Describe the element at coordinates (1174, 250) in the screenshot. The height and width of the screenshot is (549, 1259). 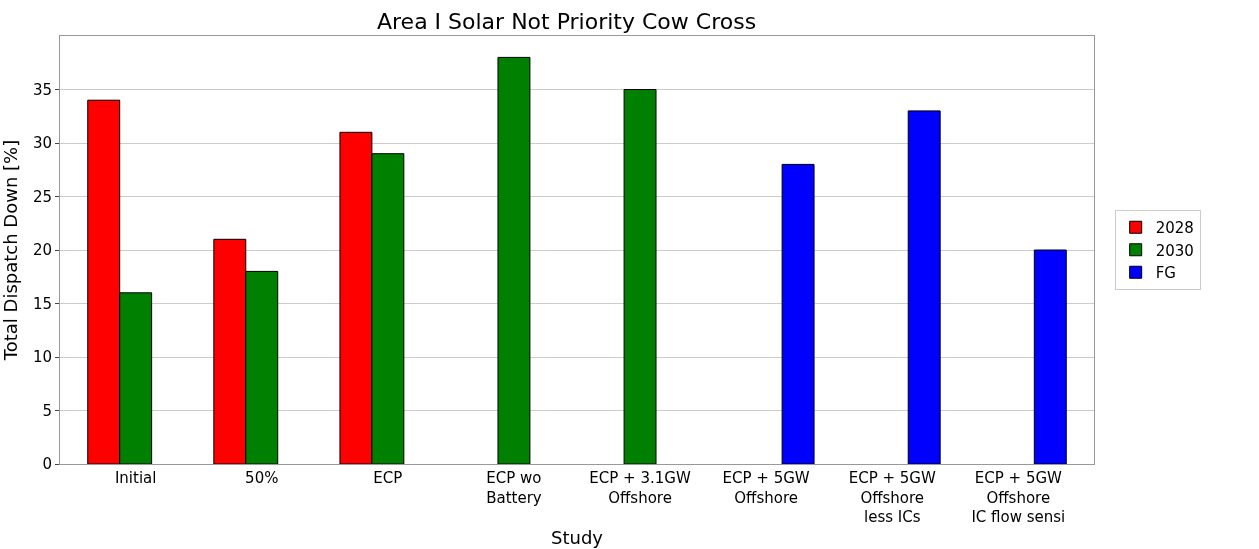
I see `legend-label: 2030` at that location.